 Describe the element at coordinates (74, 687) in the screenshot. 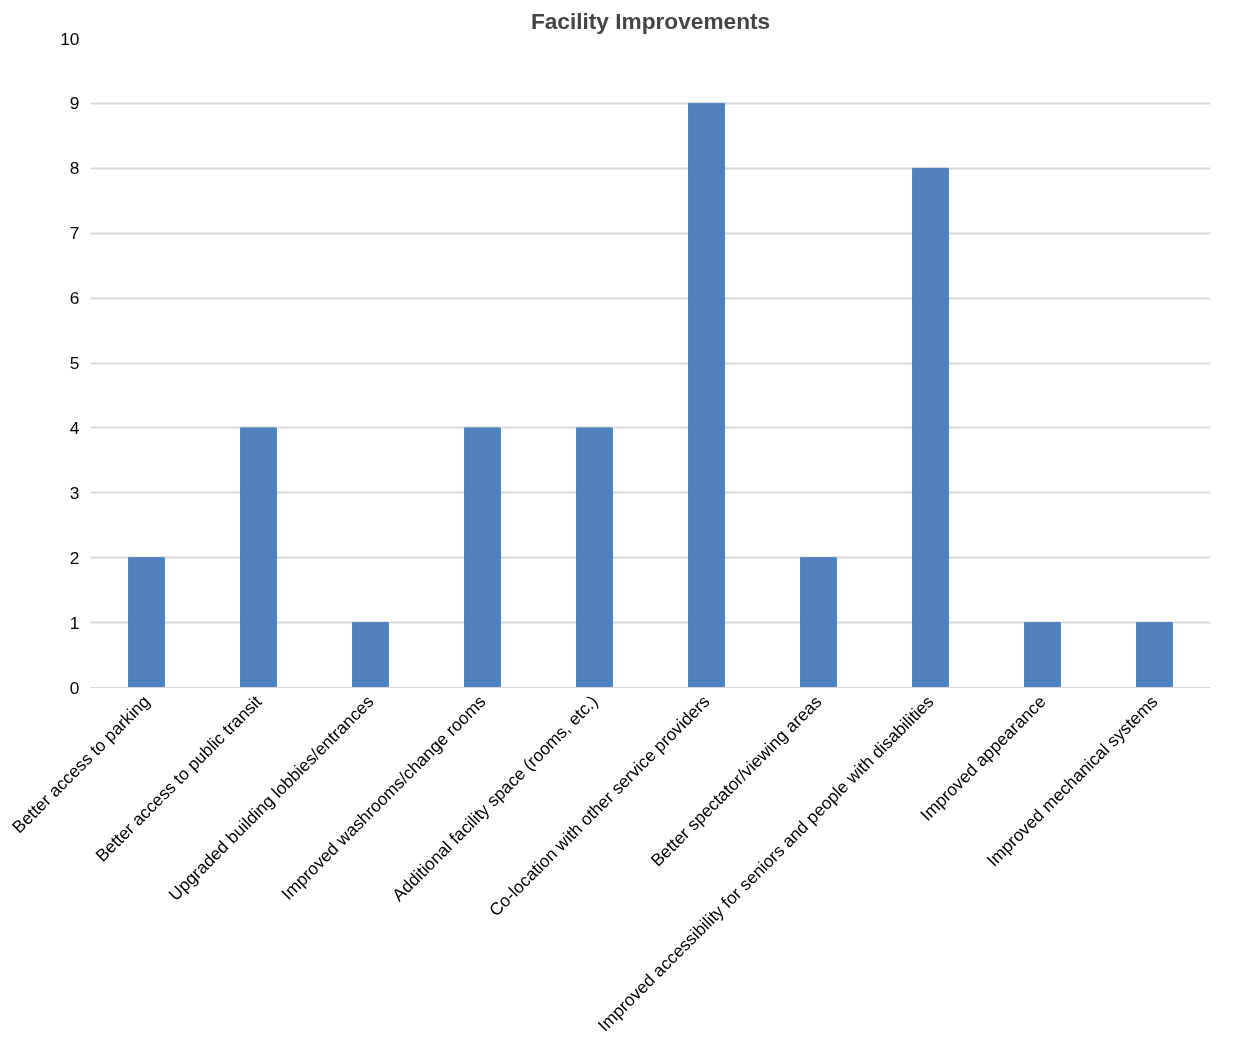

I see `y-tick-label: 0` at that location.